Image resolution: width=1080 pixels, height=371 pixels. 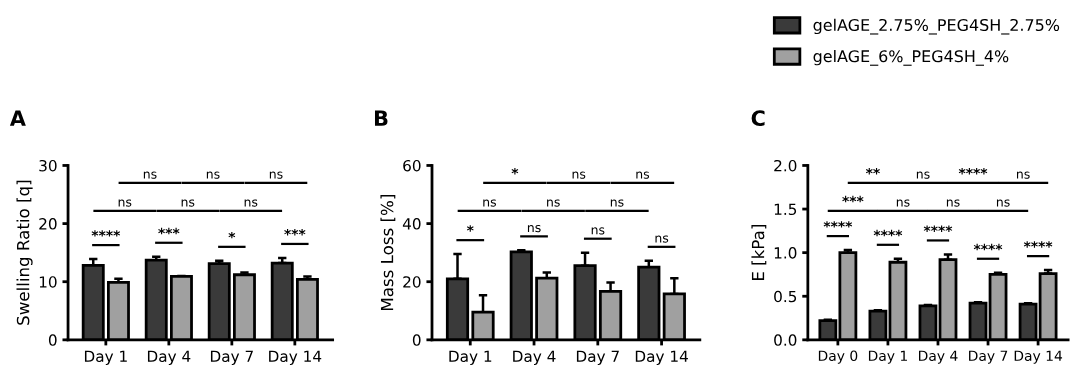 I want to click on legend-label: gelAGE_6%_PEG4SH_4%, so click(x=911, y=57).